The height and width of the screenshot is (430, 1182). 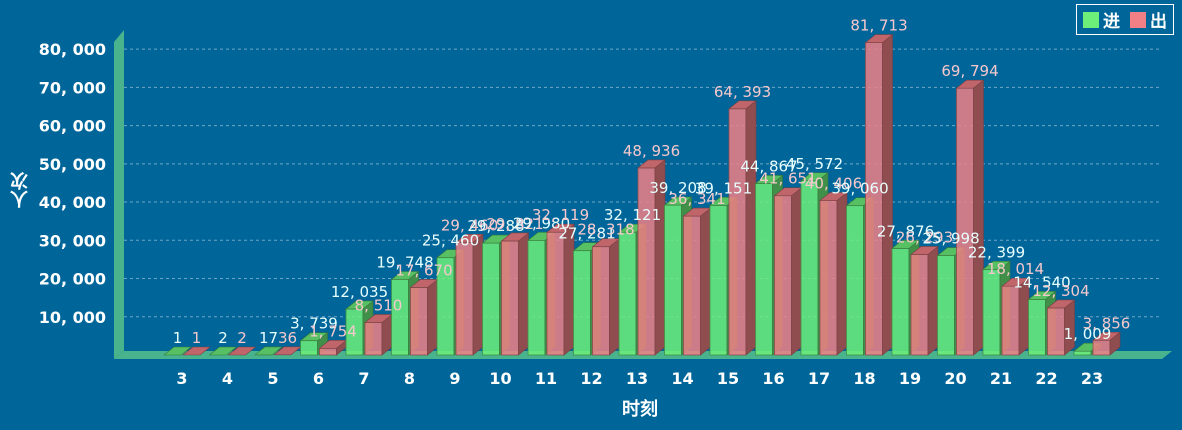 What do you see at coordinates (546, 378) in the screenshot?
I see `x-tick-label: 11` at bounding box center [546, 378].